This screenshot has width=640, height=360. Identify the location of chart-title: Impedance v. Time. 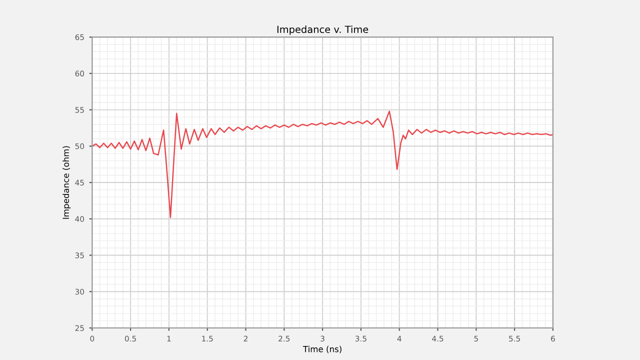
(322, 30).